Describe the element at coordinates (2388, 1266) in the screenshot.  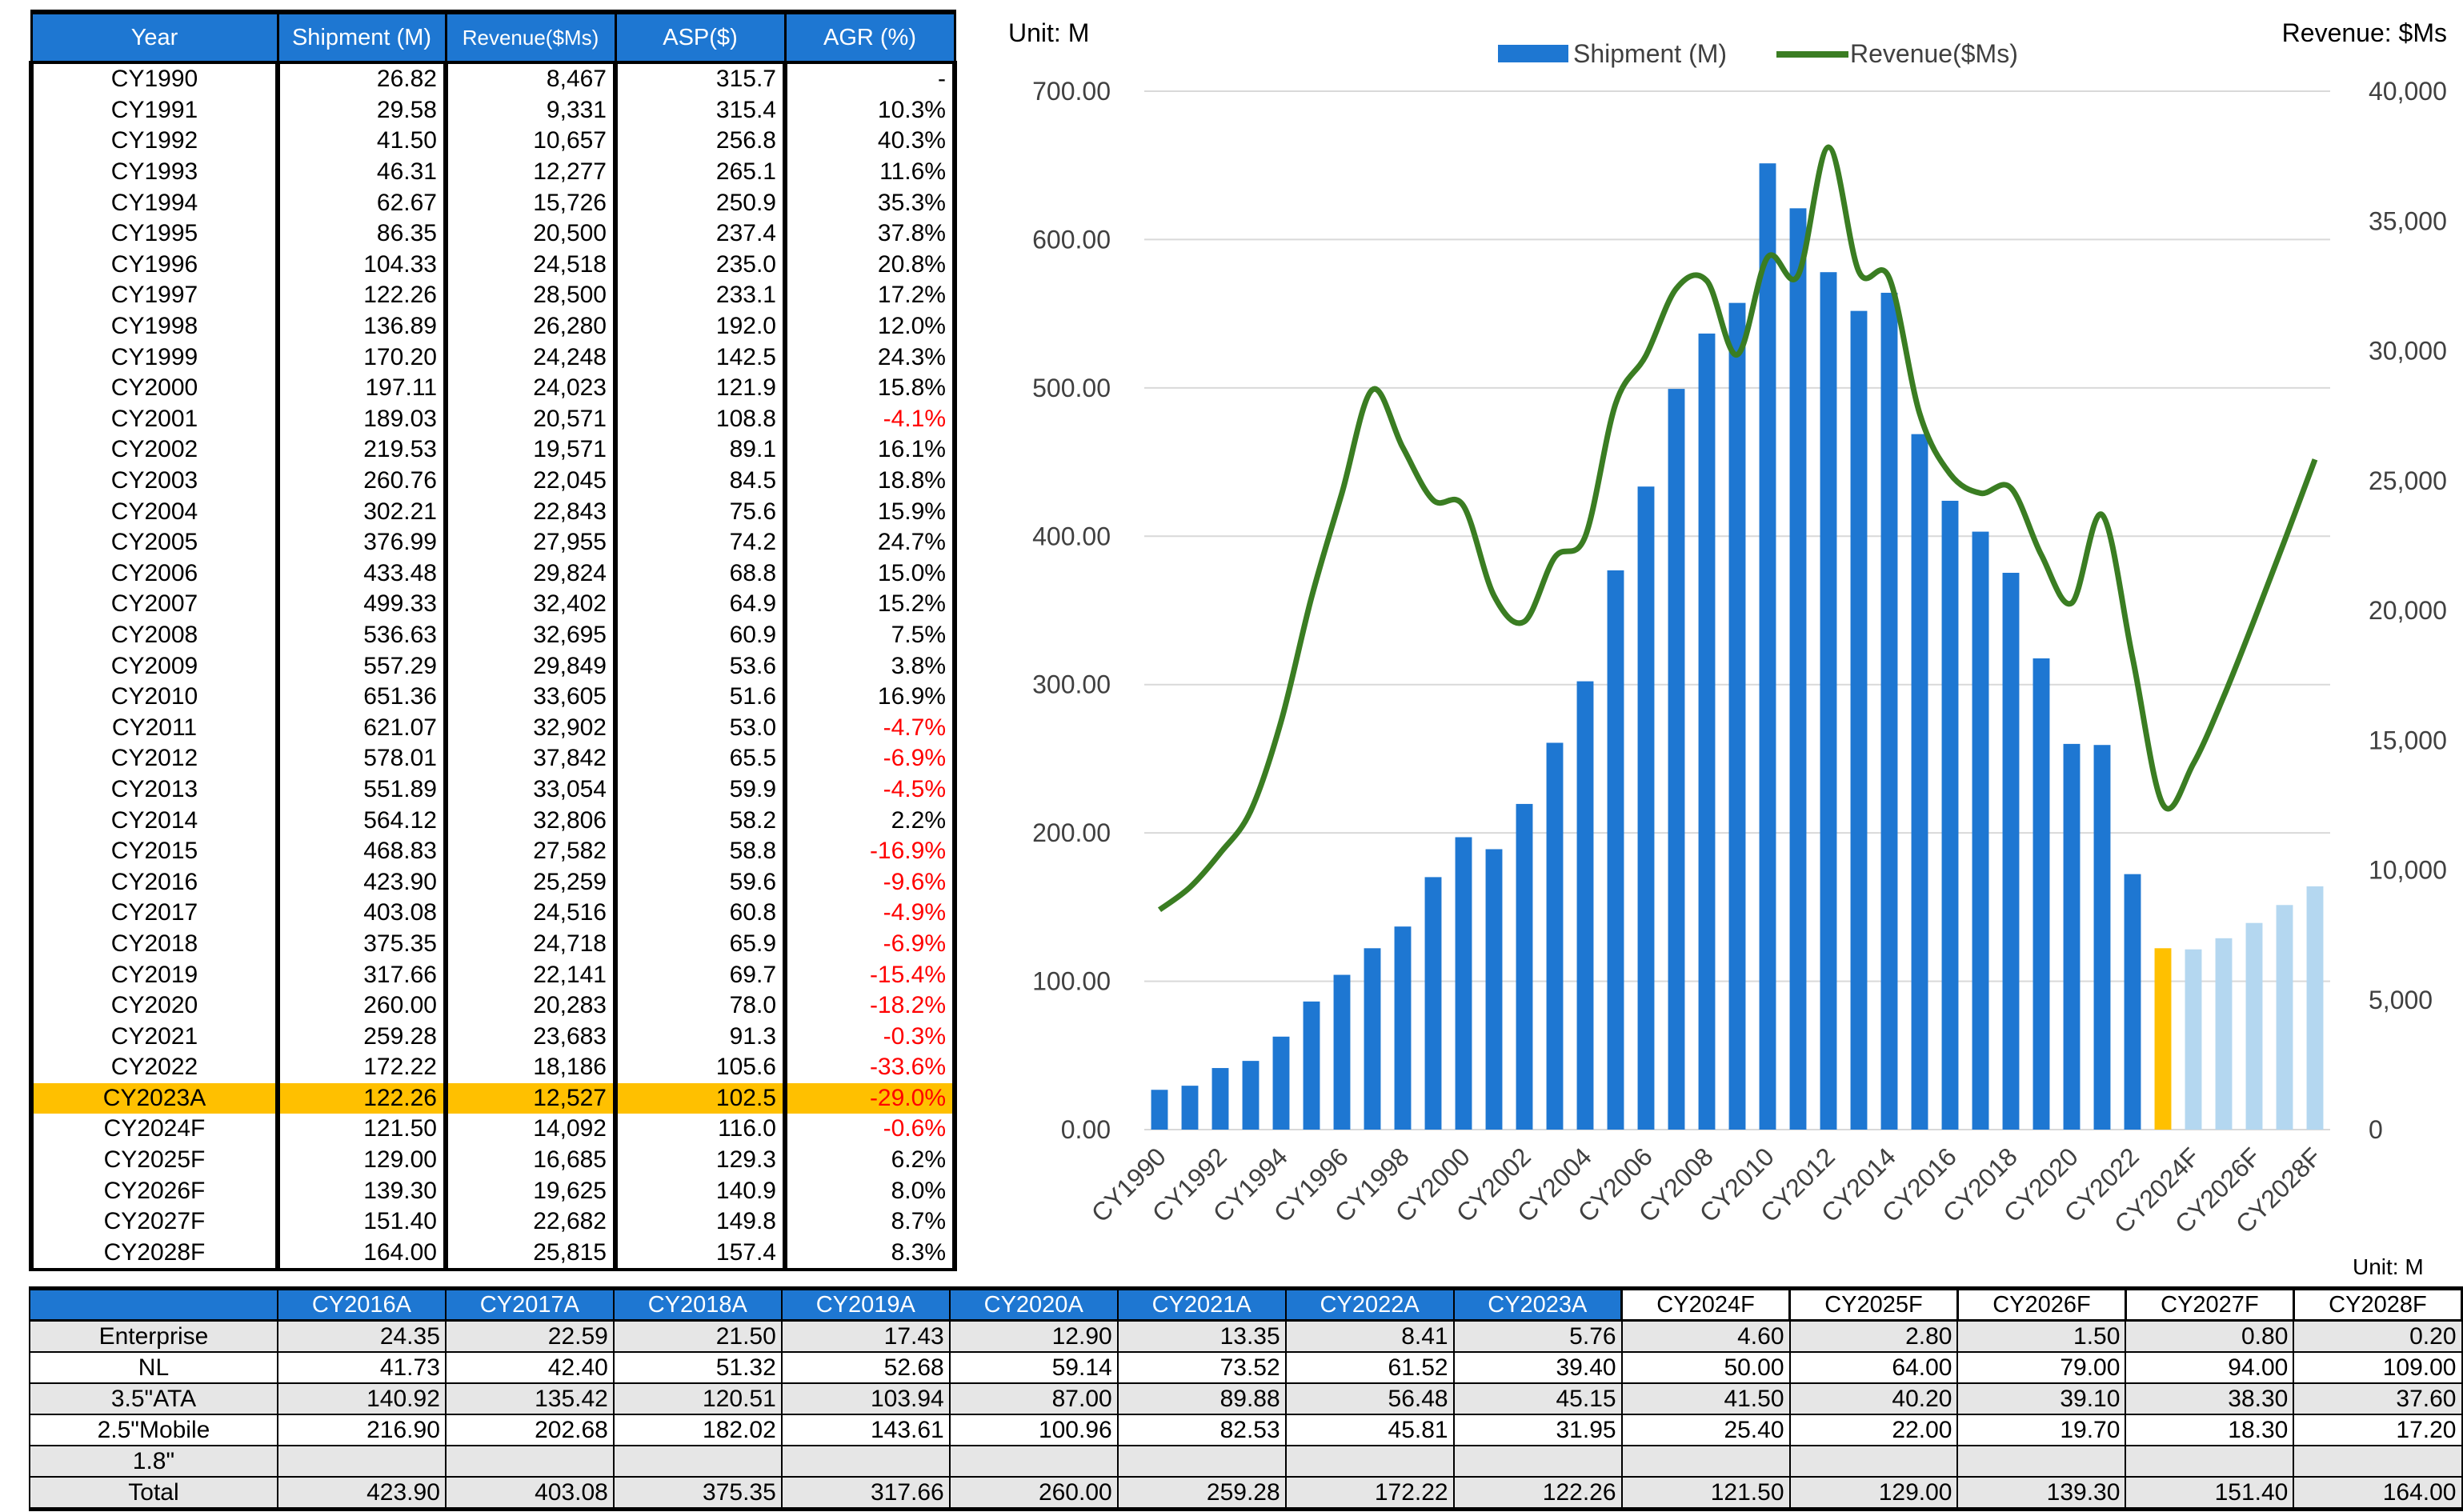
I see `bottom-table-unit: Unit: M` at that location.